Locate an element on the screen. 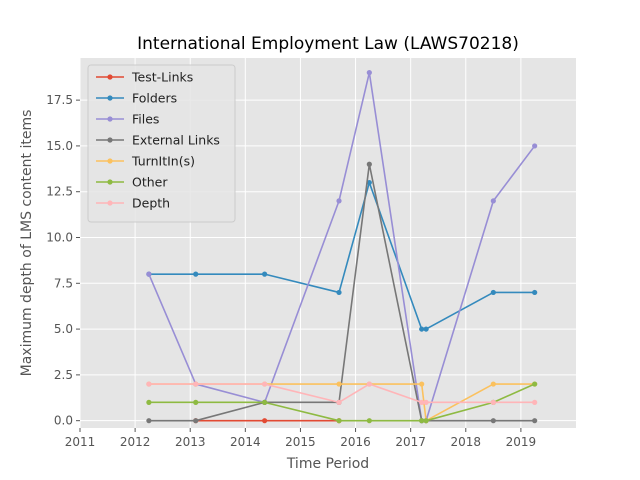 This screenshot has width=640, height=480. x-axis-ticks: 2011 2012 2013 2014 2015 2016 2017 2018 2019 is located at coordinates (300, 438).